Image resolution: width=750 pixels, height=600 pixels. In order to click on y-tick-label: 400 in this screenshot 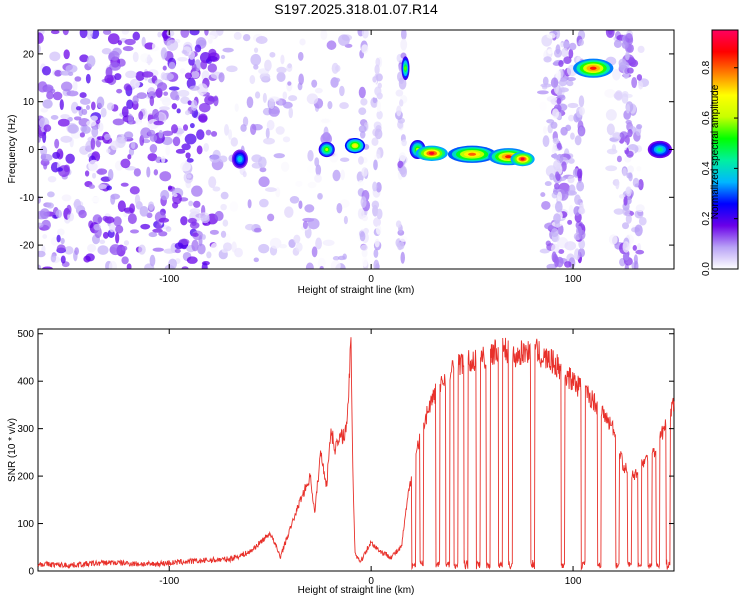, I will do `click(25, 382)`.